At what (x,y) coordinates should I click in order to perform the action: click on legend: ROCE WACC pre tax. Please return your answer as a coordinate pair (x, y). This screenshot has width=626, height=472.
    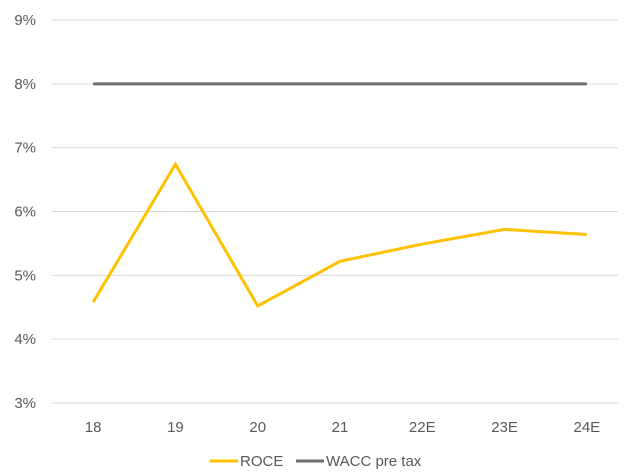
    Looking at the image, I should click on (316, 461).